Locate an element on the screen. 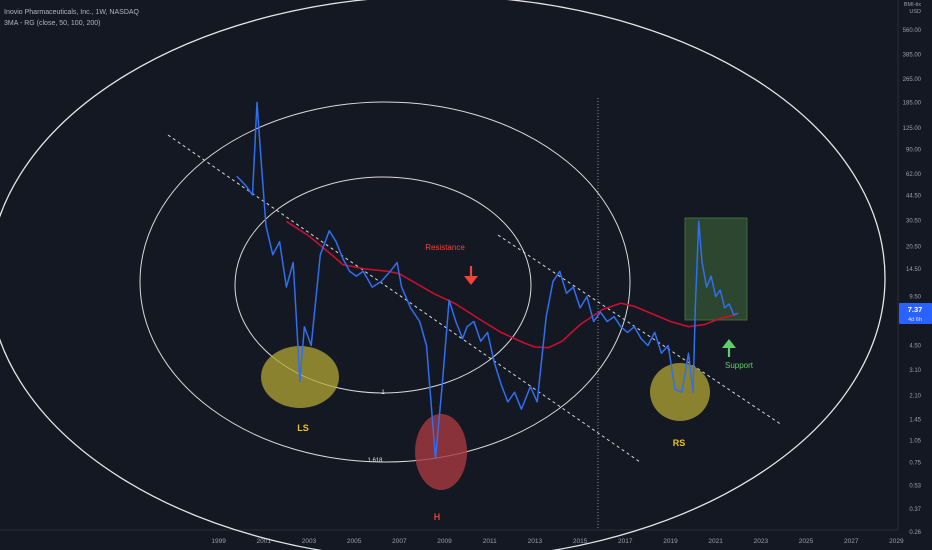  time-tick-label: 2017 is located at coordinates (625, 541).